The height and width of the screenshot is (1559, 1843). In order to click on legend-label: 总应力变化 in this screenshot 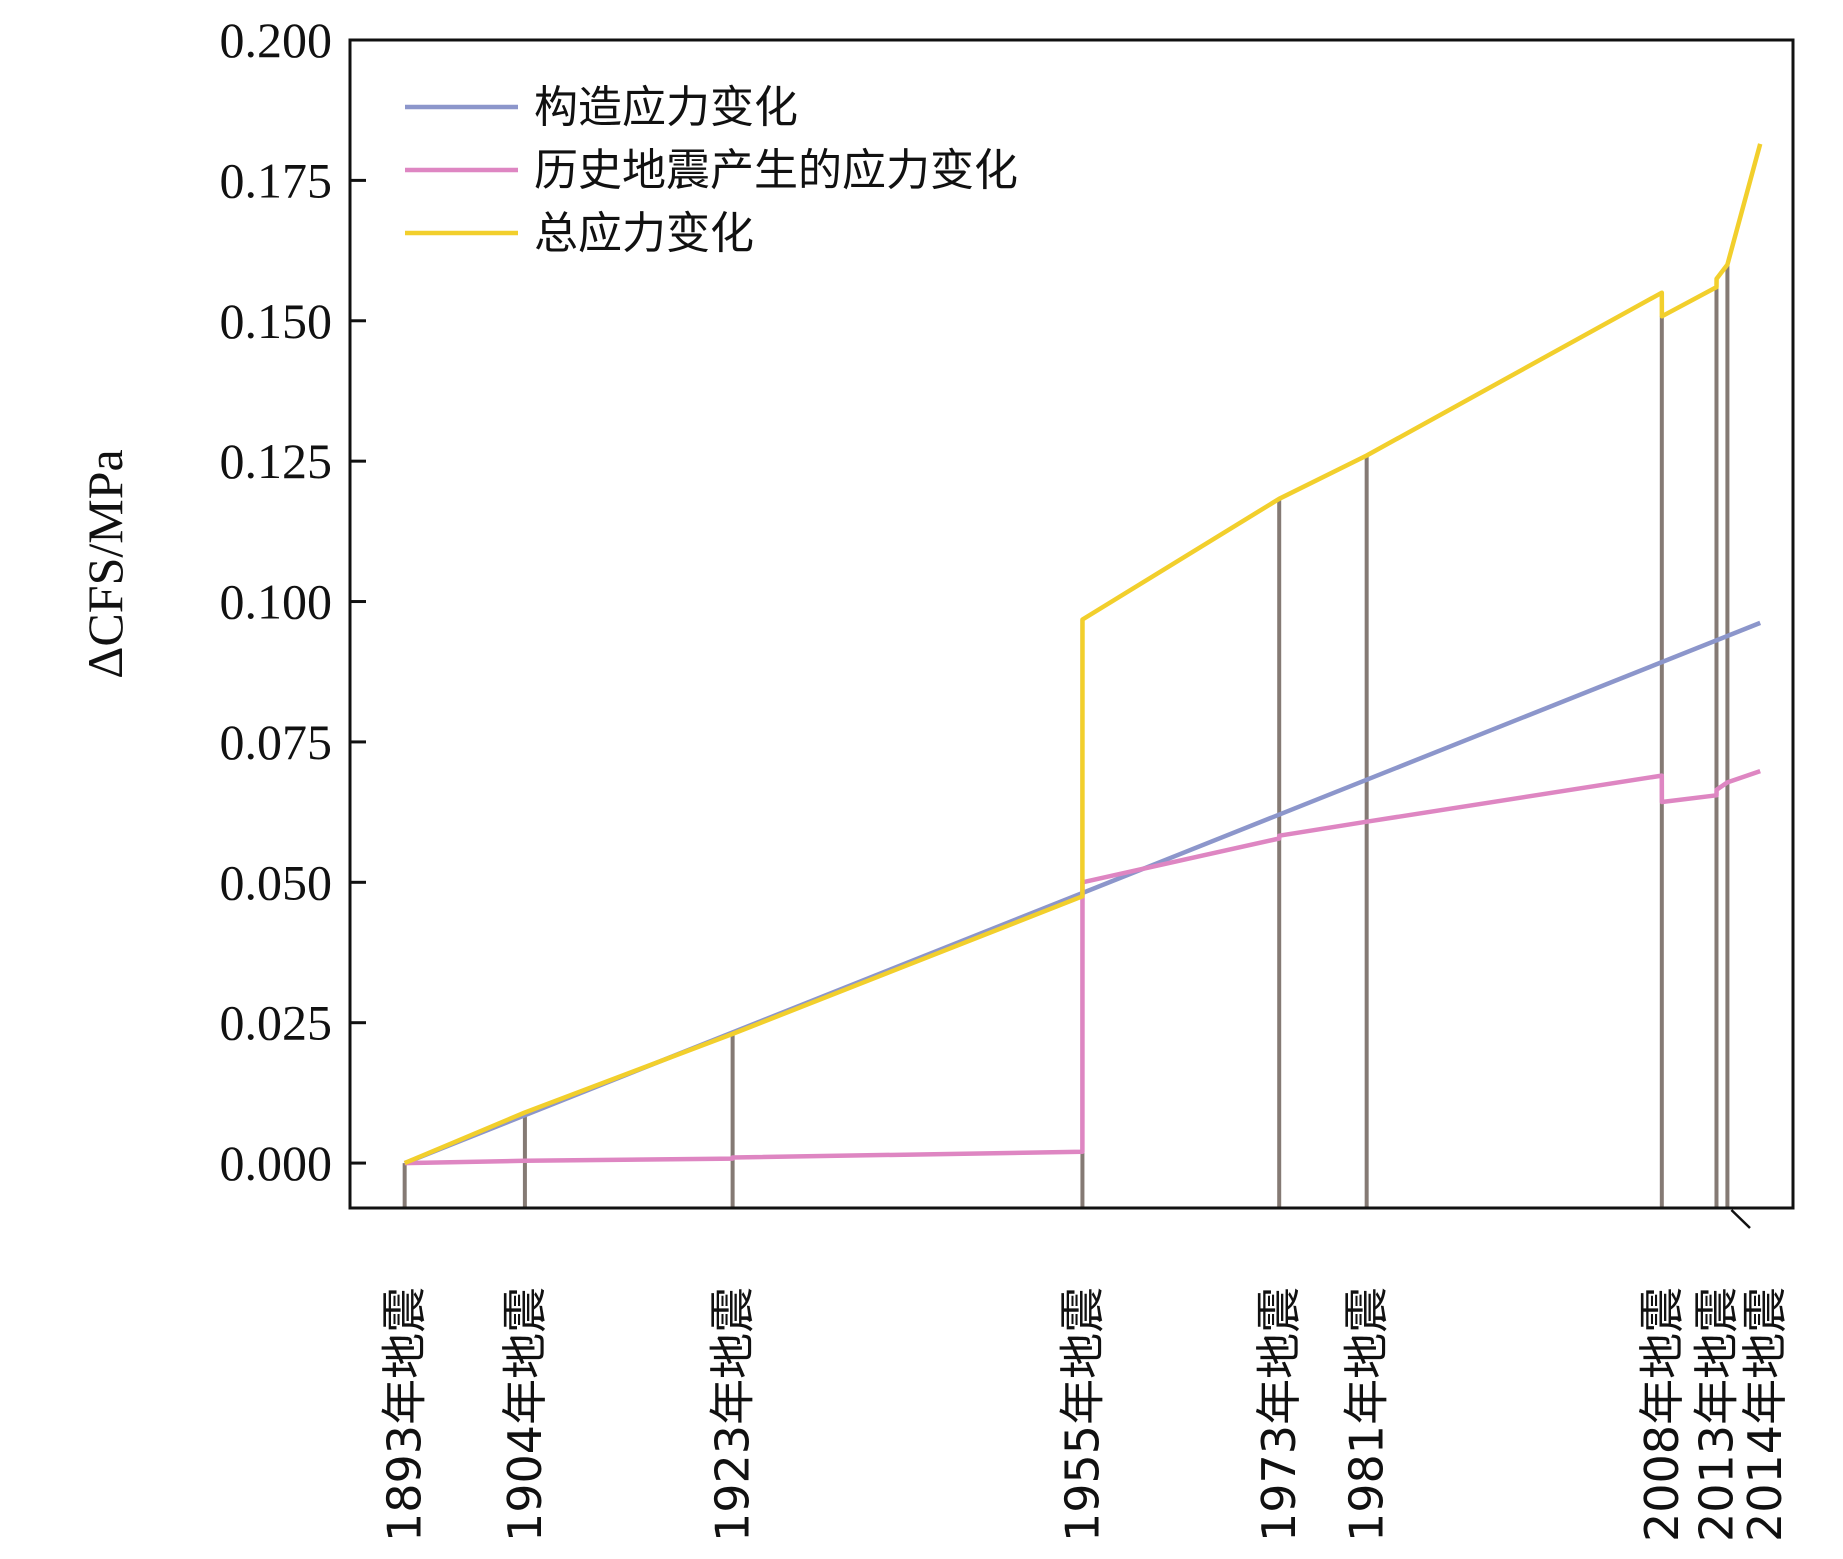, I will do `click(644, 233)`.